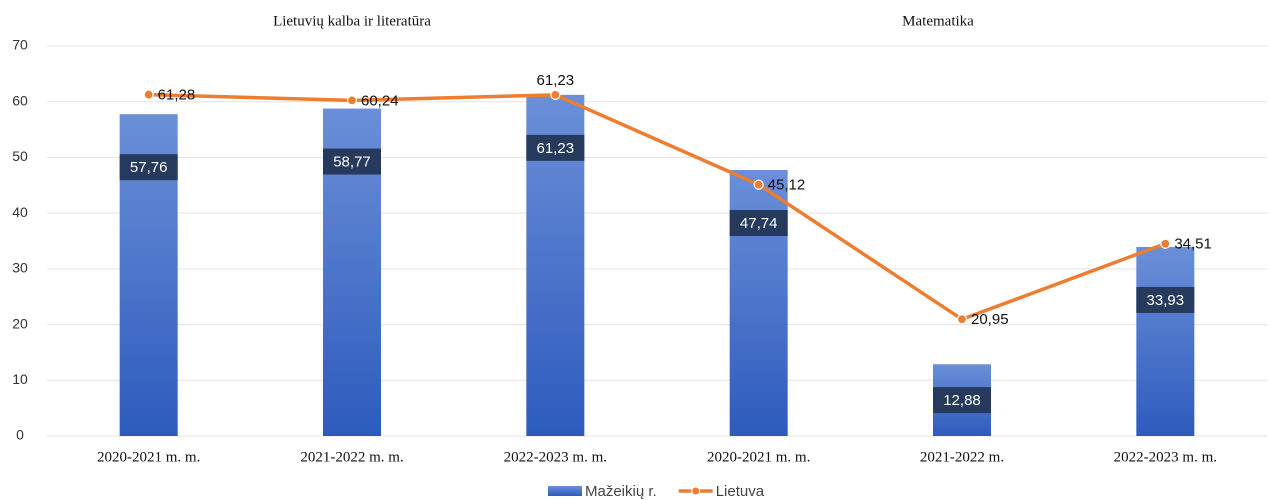  What do you see at coordinates (621, 491) in the screenshot?
I see `legend-label: Mažeikių r.` at bounding box center [621, 491].